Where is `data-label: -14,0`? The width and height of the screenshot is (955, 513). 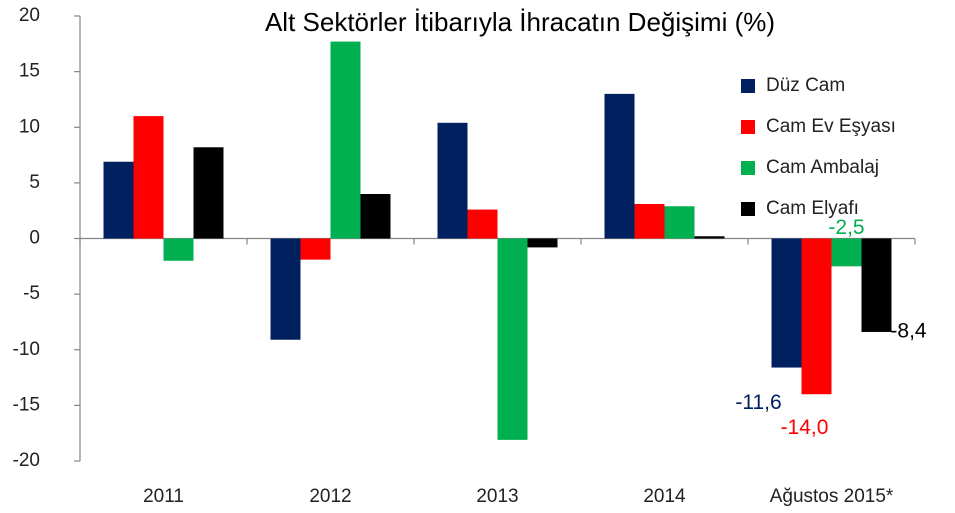 data-label: -14,0 is located at coordinates (805, 427).